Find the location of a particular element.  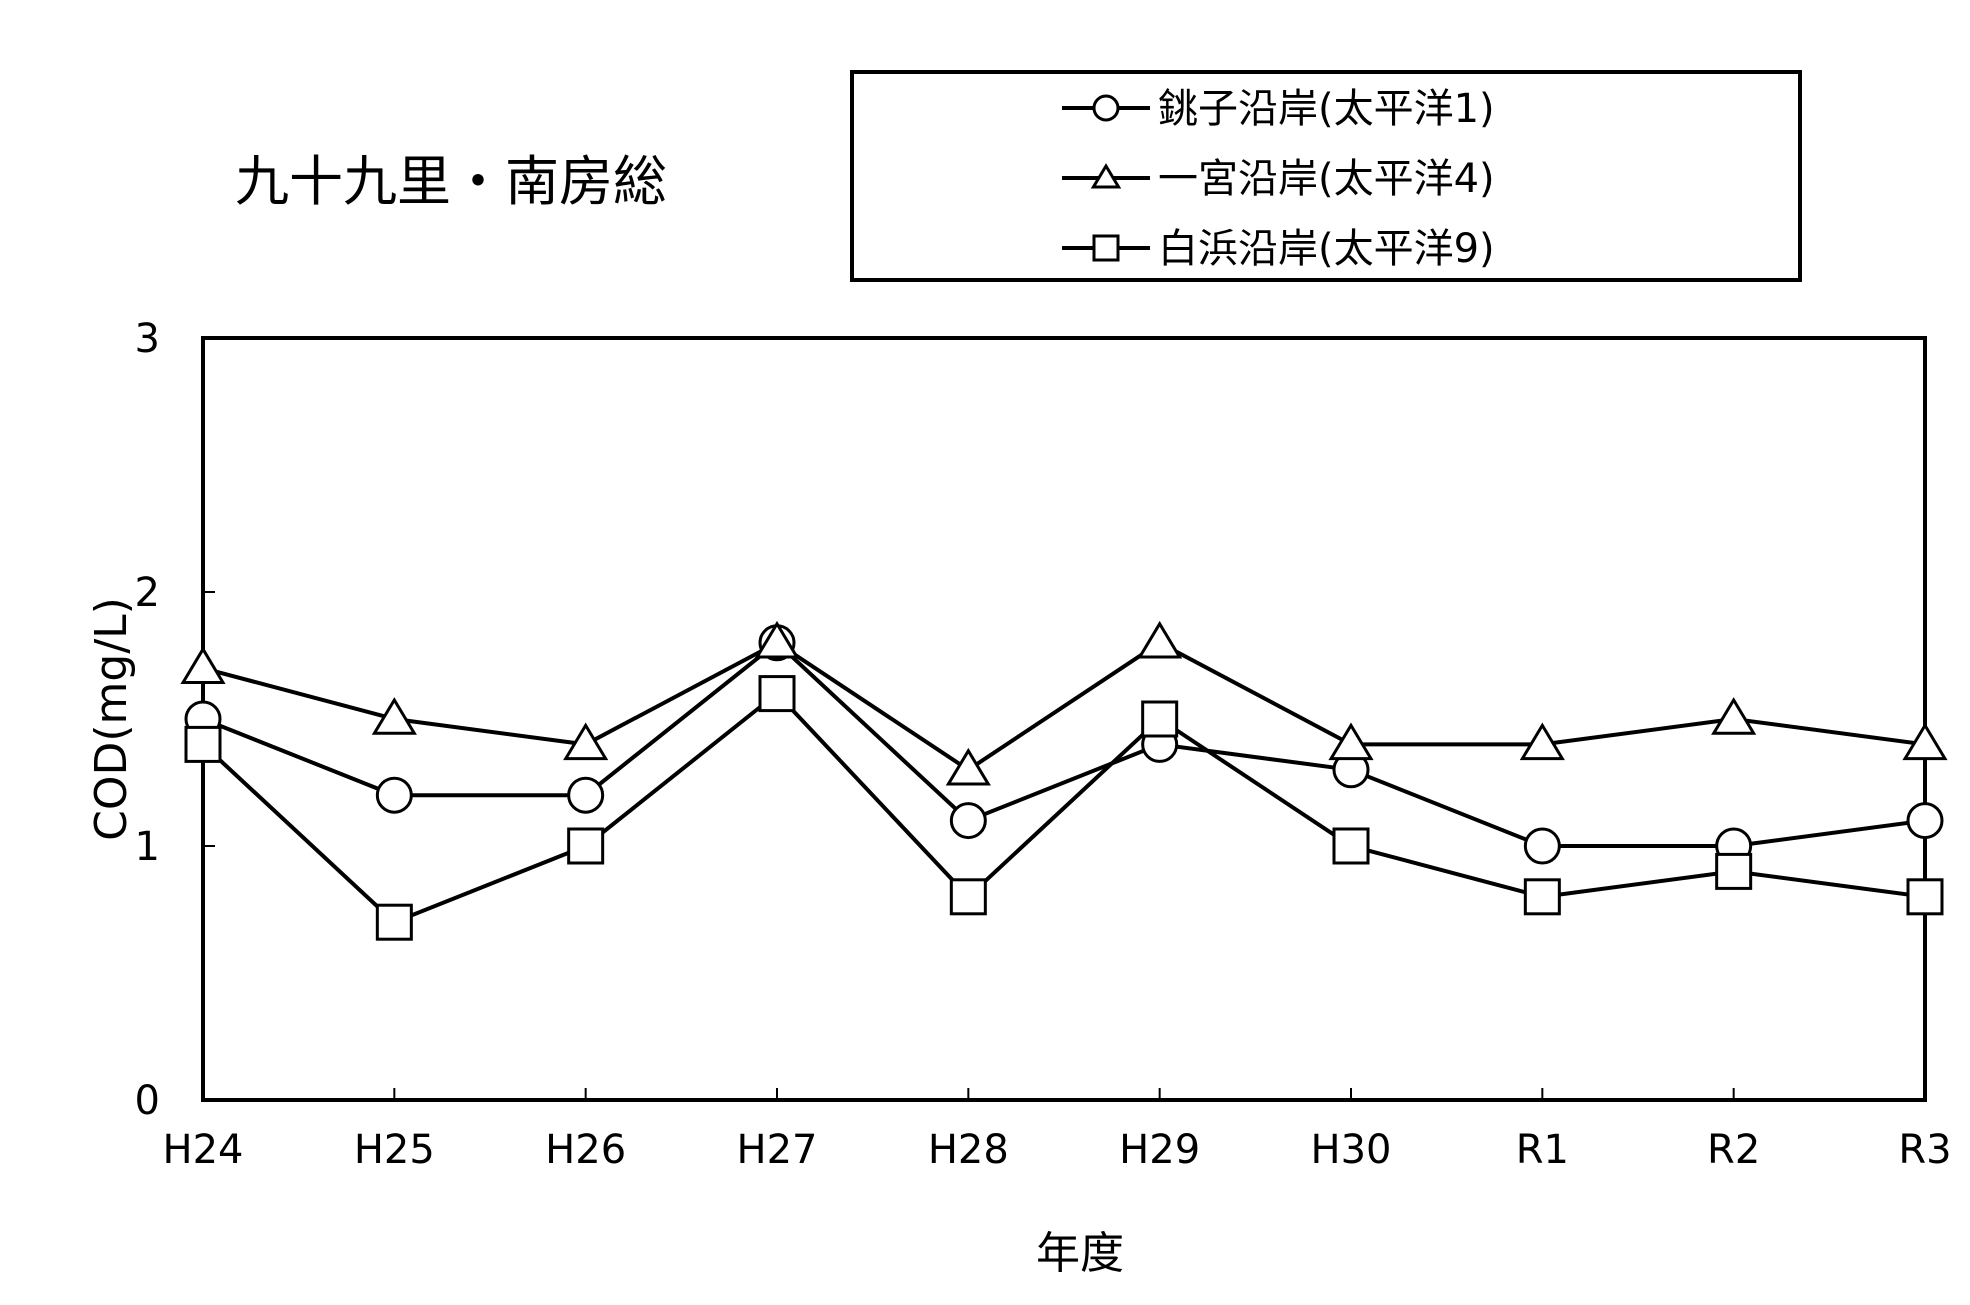

x-tick-label: H28 is located at coordinates (968, 1150).